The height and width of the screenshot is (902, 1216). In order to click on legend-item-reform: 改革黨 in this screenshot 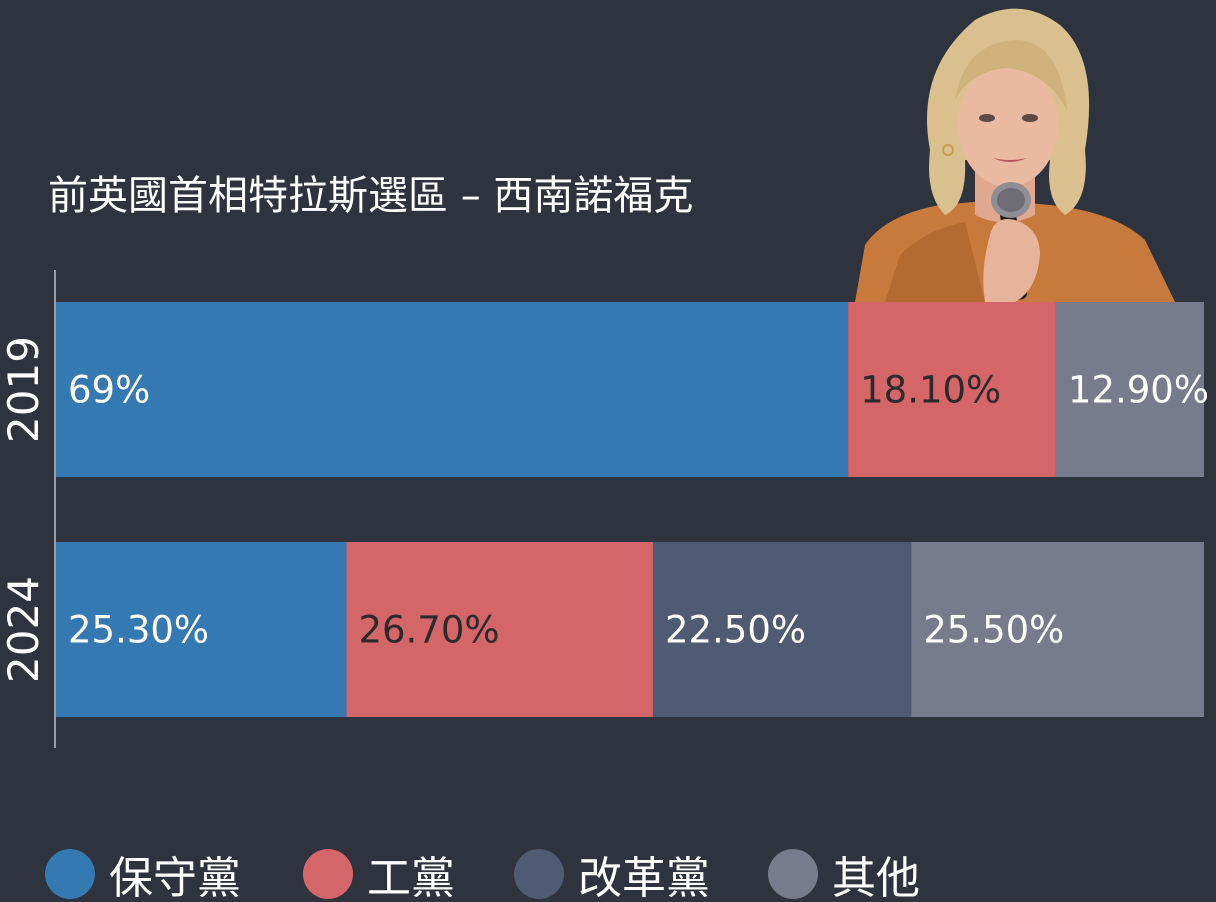, I will do `click(612, 874)`.